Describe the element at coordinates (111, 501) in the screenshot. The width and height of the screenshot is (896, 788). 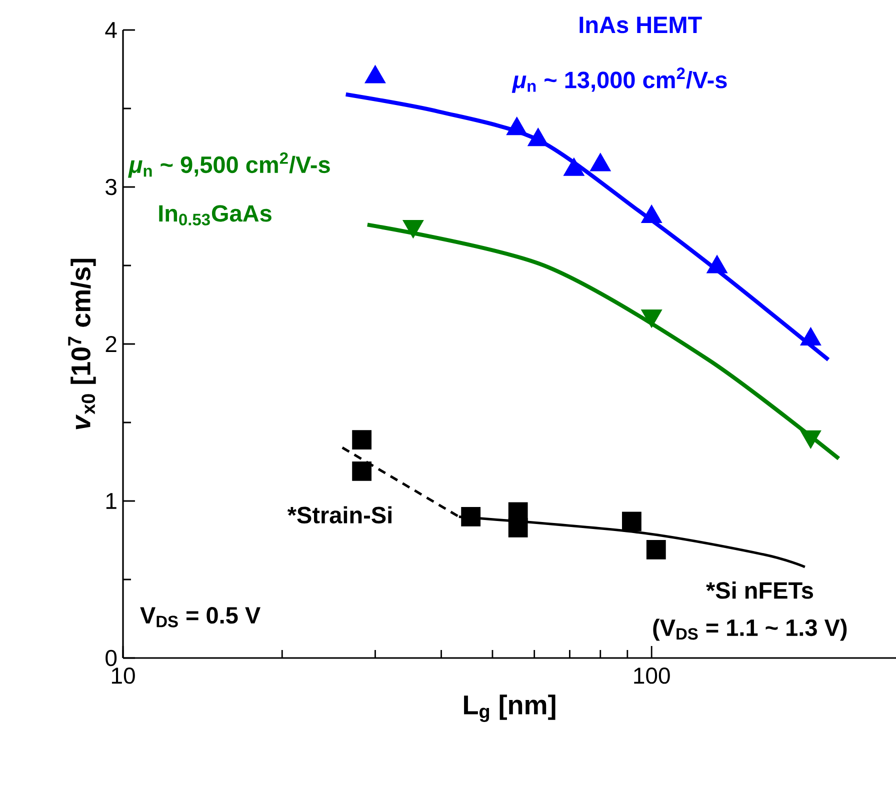
I see `y-tick-label: 1` at that location.